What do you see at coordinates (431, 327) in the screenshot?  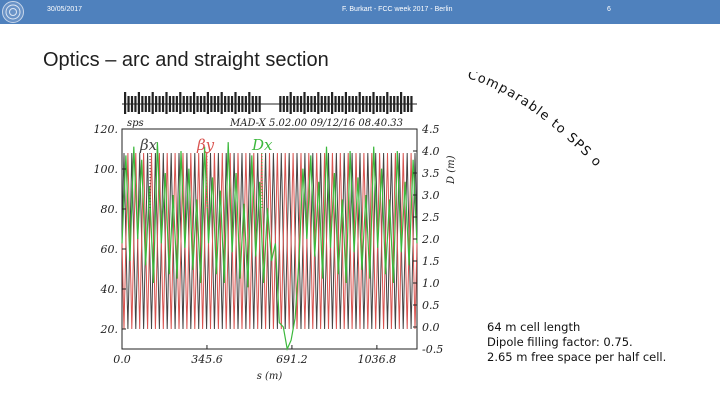 I see `y-tick-label-right: 0.0` at bounding box center [431, 327].